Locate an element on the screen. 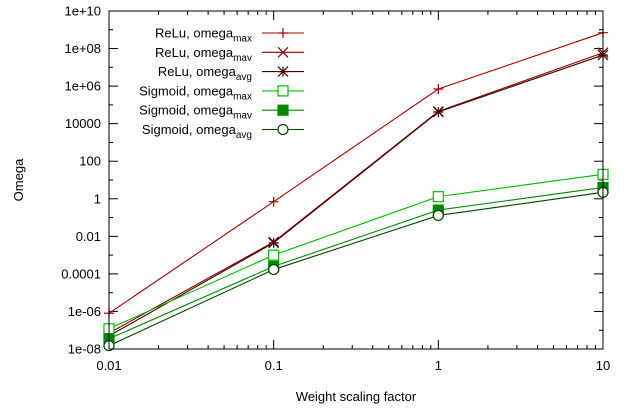 The image size is (627, 410). legend-entry-label: Sigmoid, omegaavg is located at coordinates (197, 131).